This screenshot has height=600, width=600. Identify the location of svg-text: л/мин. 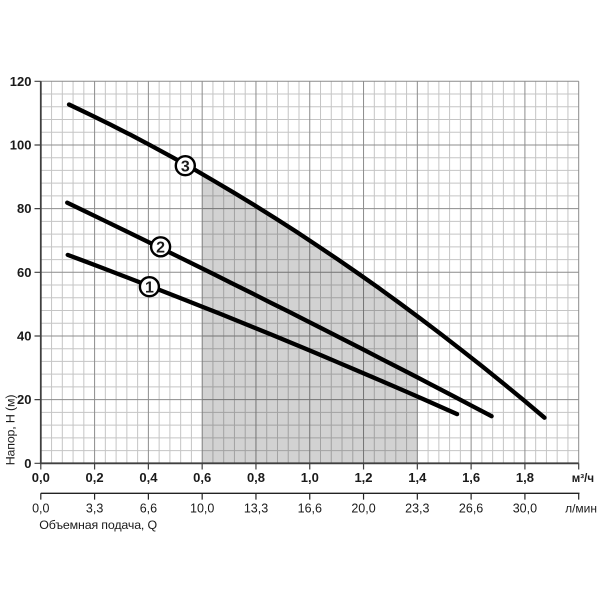
(581, 509).